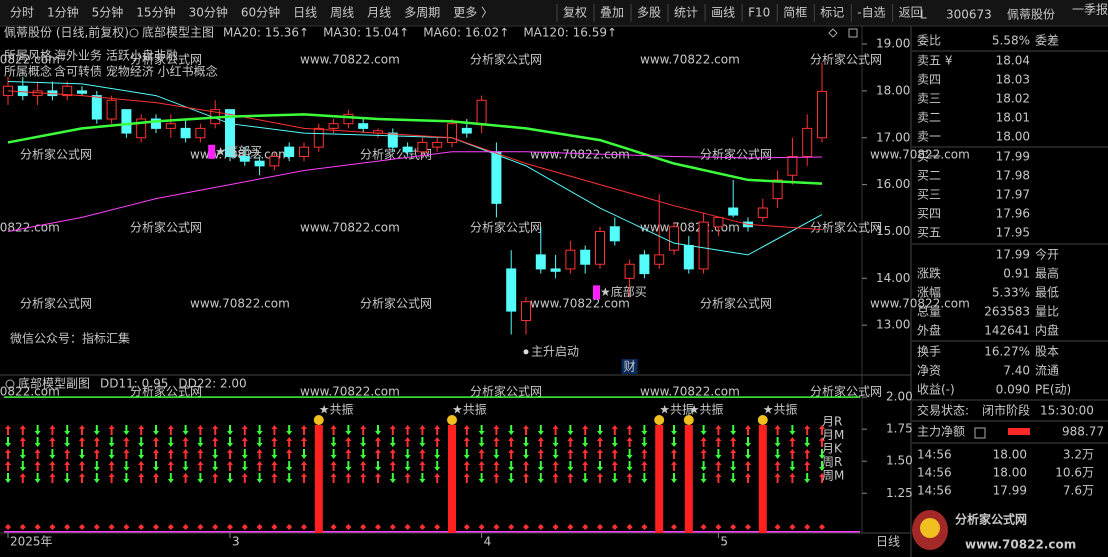  I want to click on toolbar-button: 画线, so click(723, 13).